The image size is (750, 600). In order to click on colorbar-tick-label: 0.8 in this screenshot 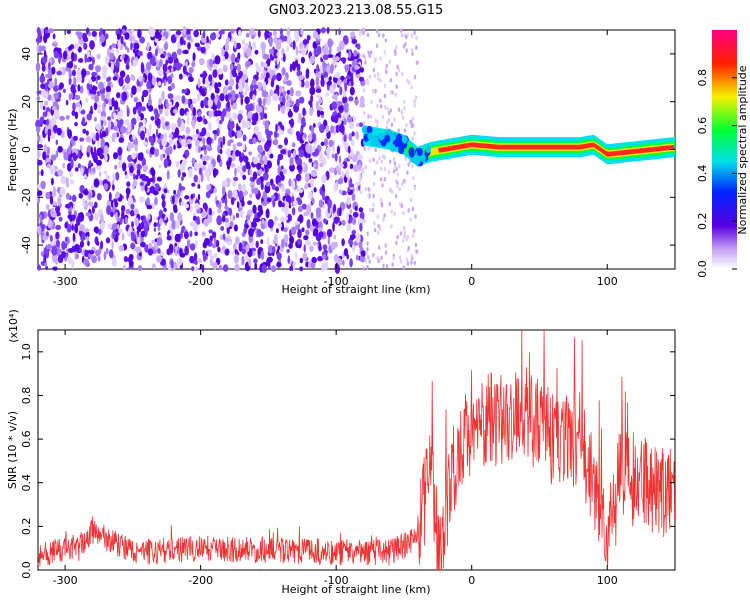, I will do `click(702, 78)`.